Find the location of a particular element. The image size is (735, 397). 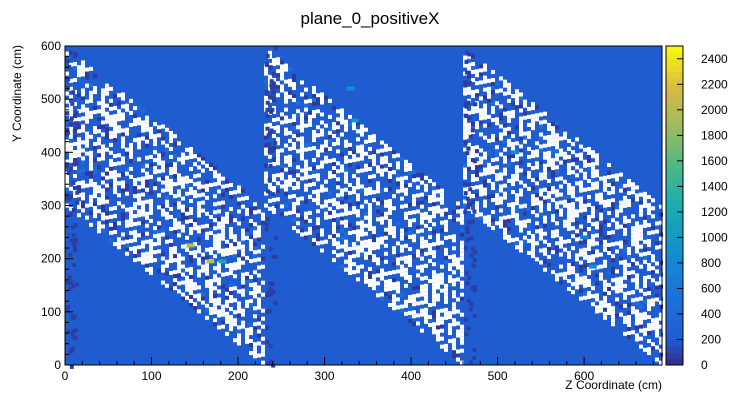

colorbar-border is located at coordinates (674, 205).